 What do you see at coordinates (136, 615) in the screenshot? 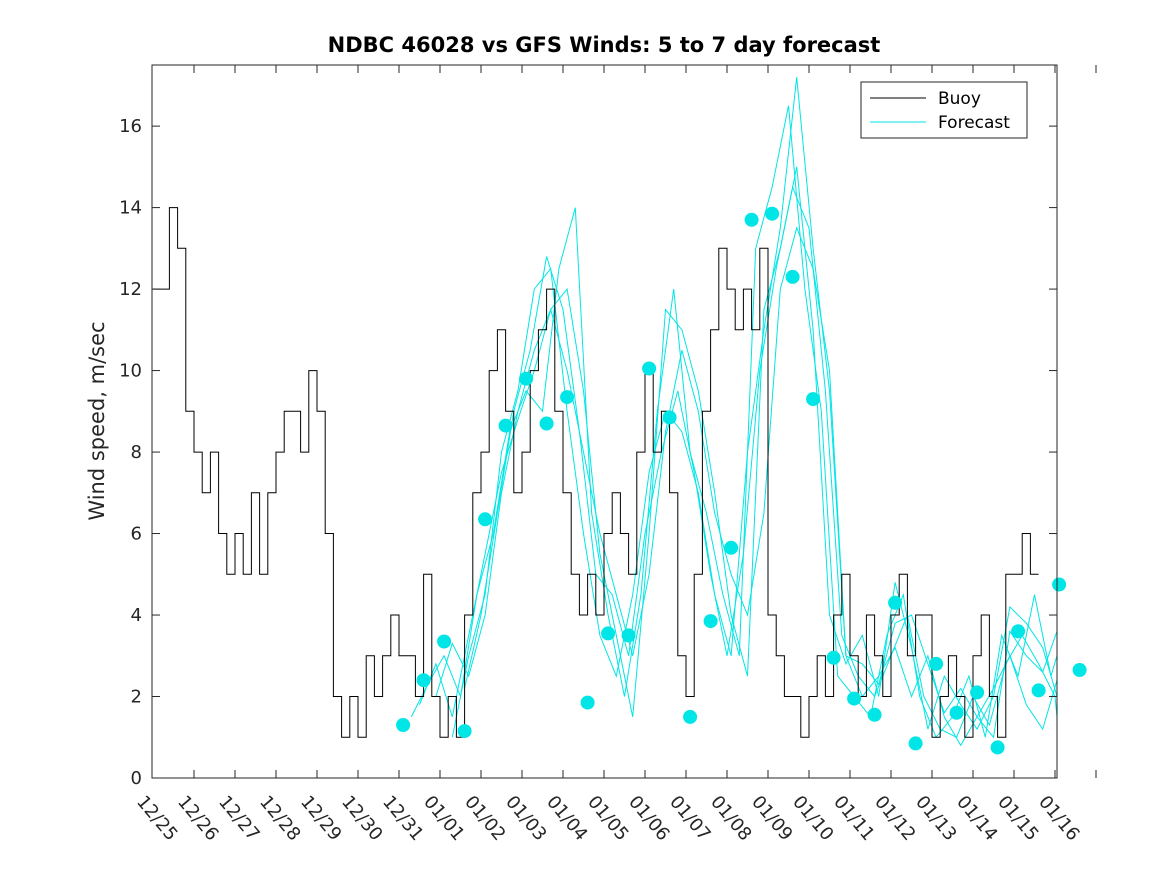
I see `y-tick-label: 4` at bounding box center [136, 615].